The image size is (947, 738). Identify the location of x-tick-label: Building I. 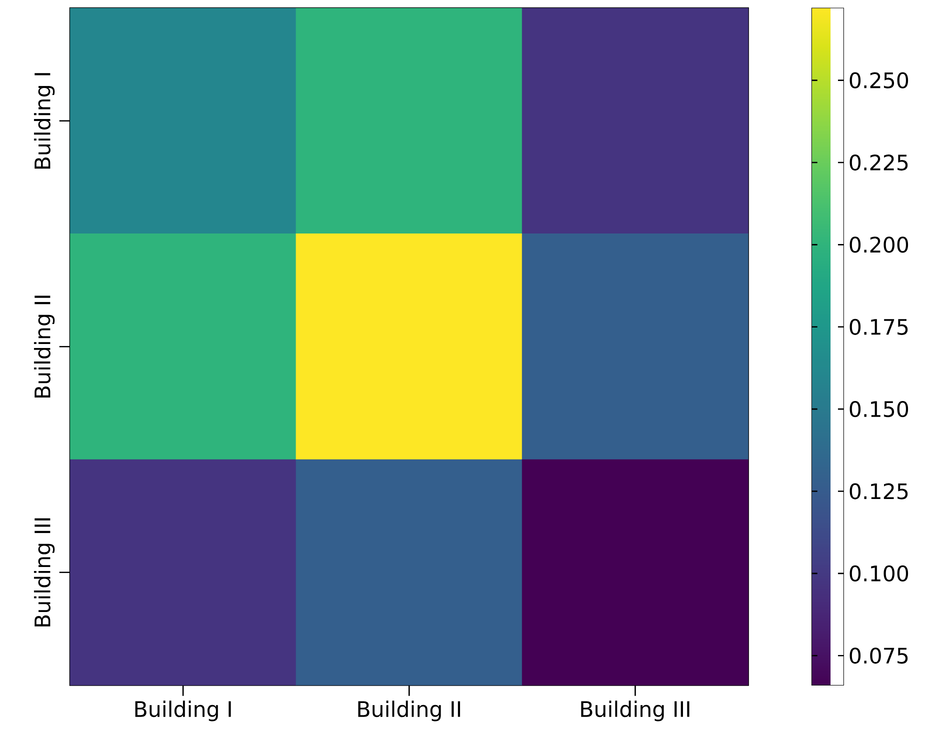
(183, 711).